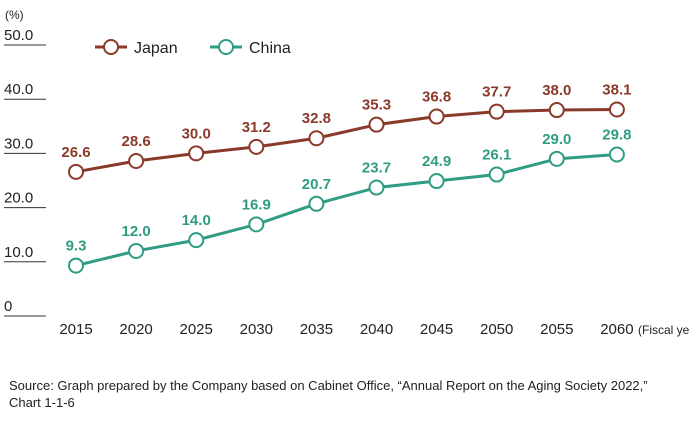 The image size is (690, 428). What do you see at coordinates (75, 329) in the screenshot?
I see `x-tick-label: 2015` at bounding box center [75, 329].